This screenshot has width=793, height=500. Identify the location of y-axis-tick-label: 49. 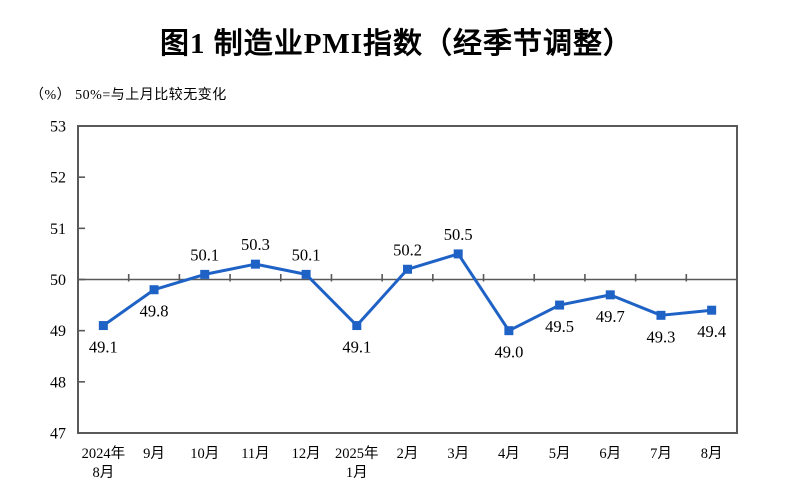
(58, 331).